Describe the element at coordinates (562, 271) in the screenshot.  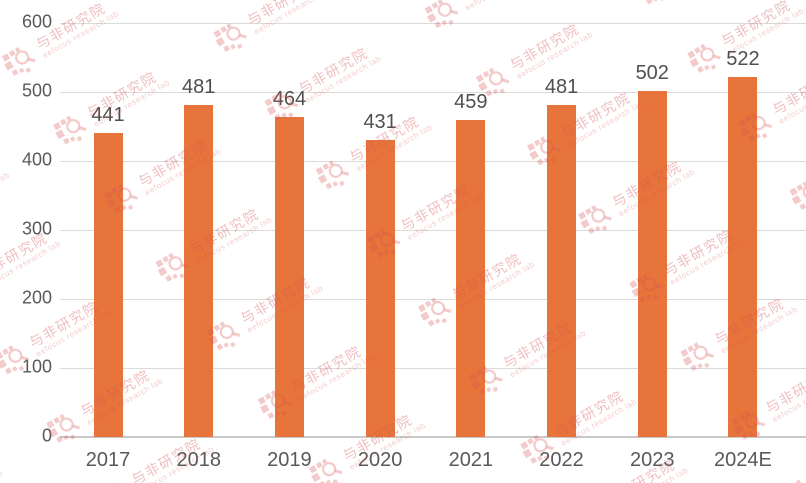
I see `bar-2022` at that location.